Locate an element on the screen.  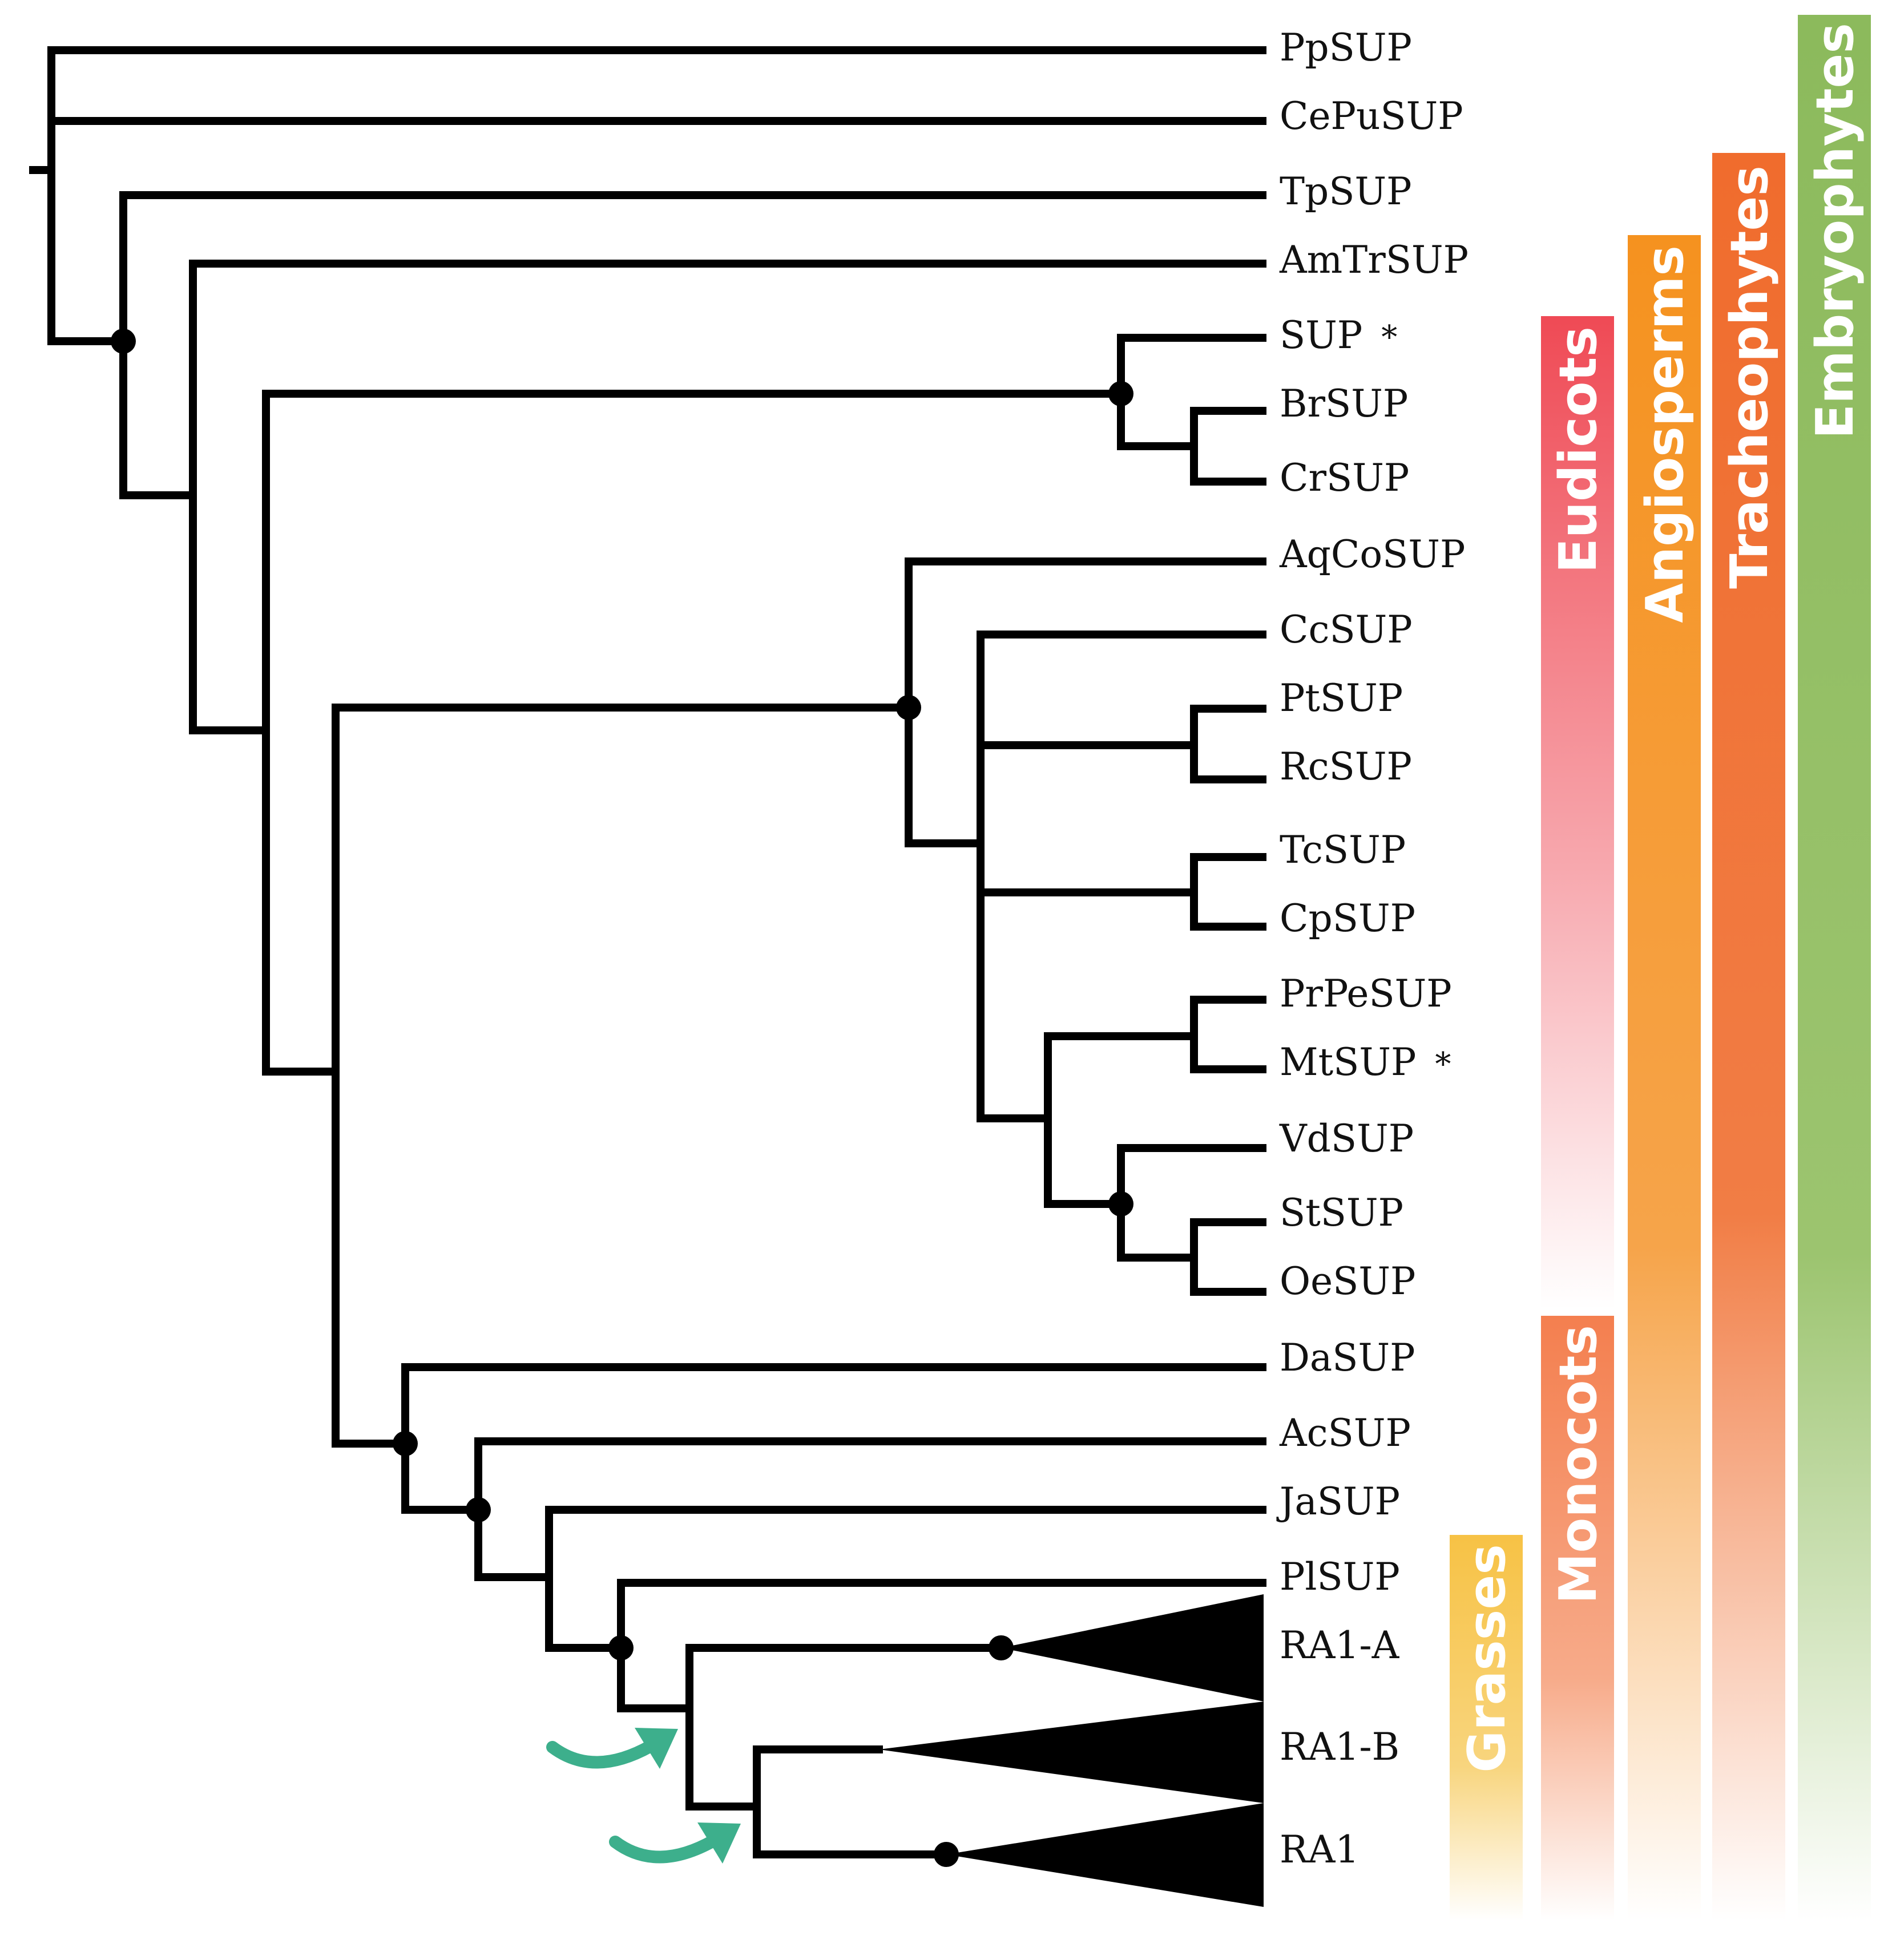
leaf-label-vdsup: VdSUP is located at coordinates (1346, 1139).